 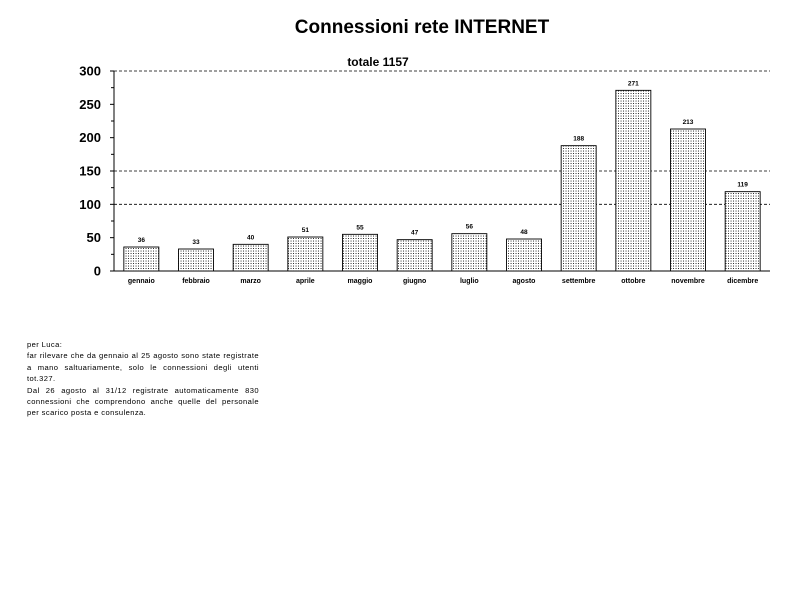 I want to click on x-tick-label: agosto, so click(x=524, y=281).